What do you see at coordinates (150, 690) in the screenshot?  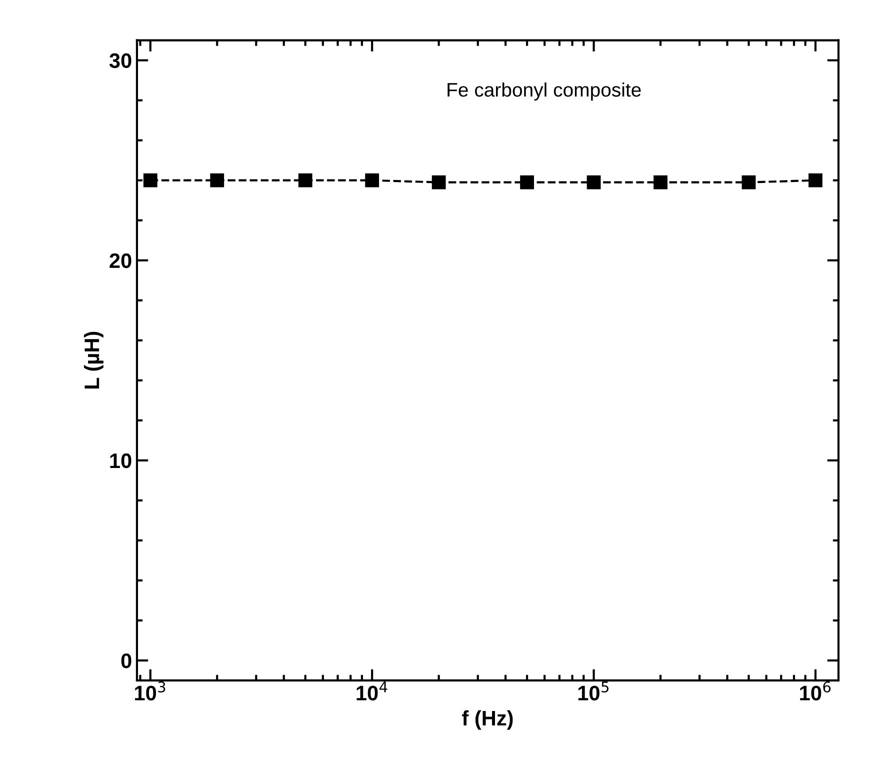 I see `x-tick-label: 10$^{3}$` at bounding box center [150, 690].